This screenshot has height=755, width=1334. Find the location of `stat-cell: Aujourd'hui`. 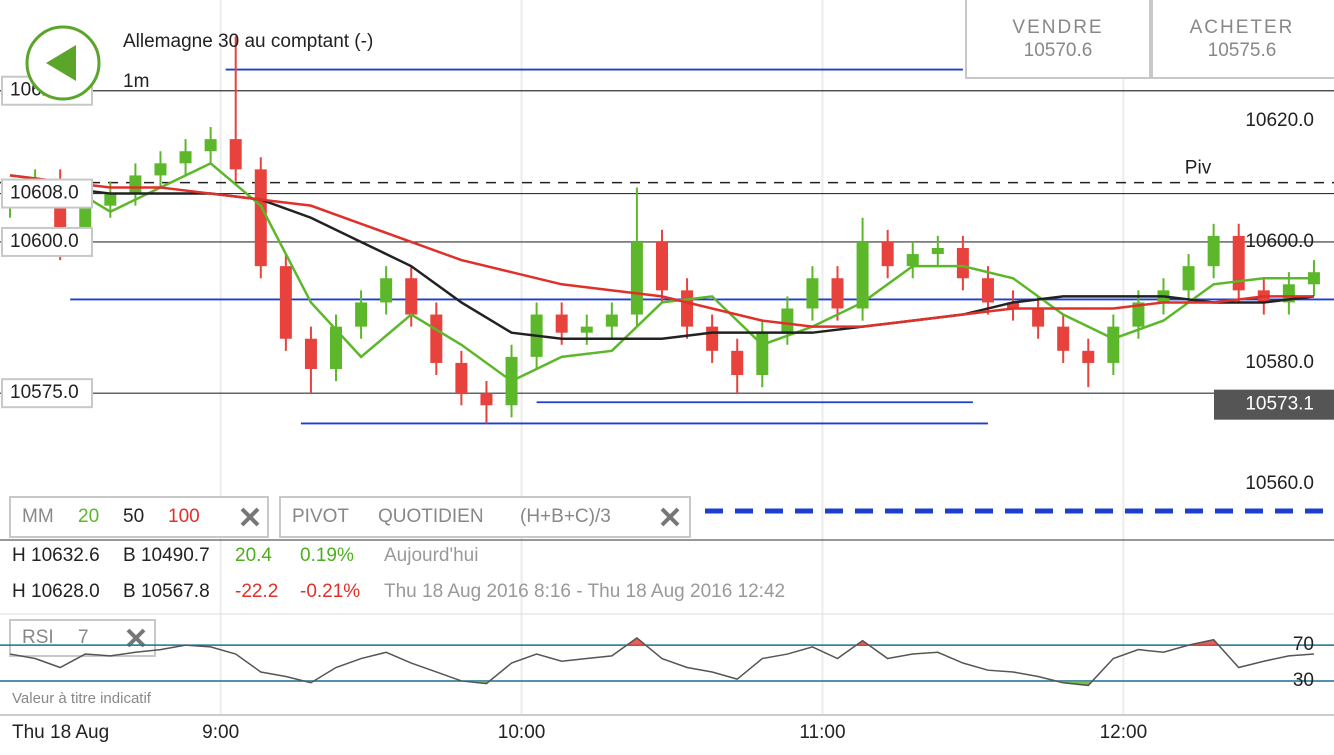

stat-cell: Aujourd'hui is located at coordinates (431, 555).